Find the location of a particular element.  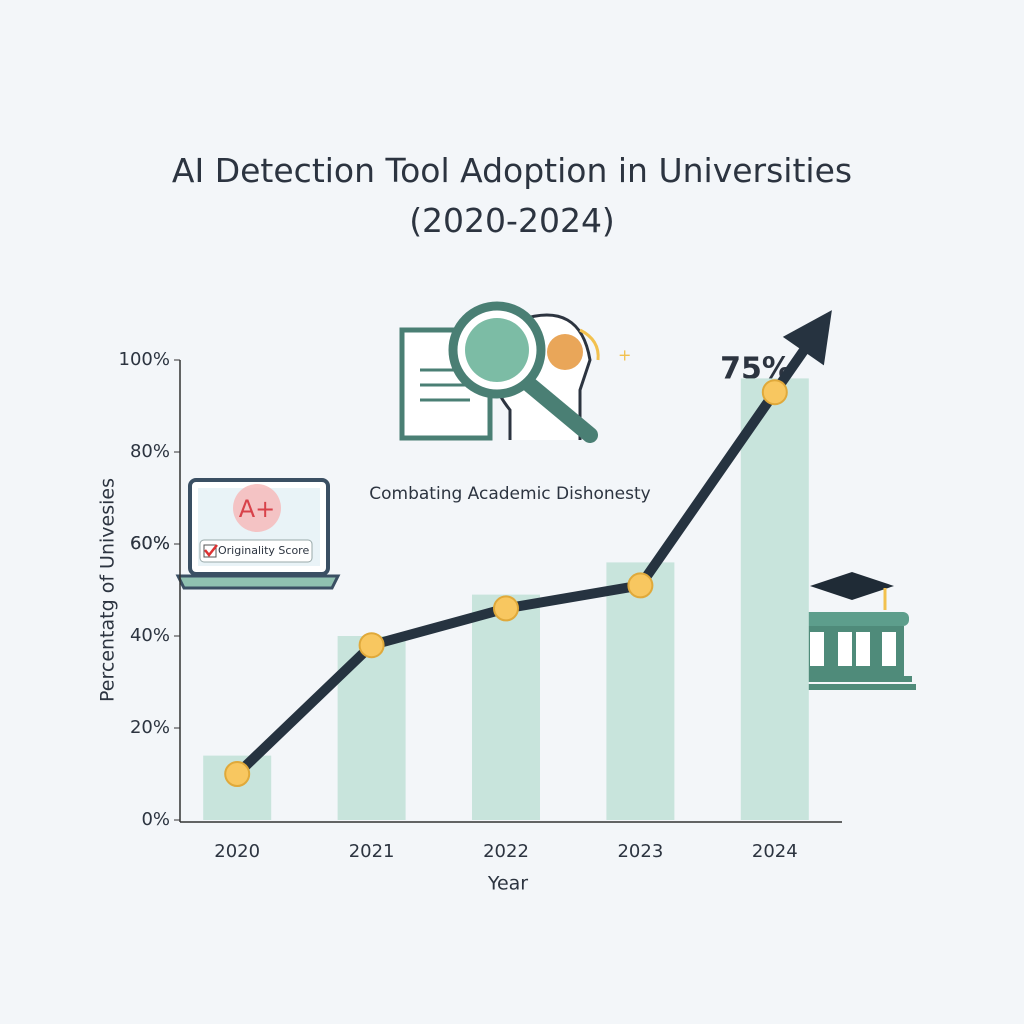

y-tick-label: 20% is located at coordinates (150, 727).